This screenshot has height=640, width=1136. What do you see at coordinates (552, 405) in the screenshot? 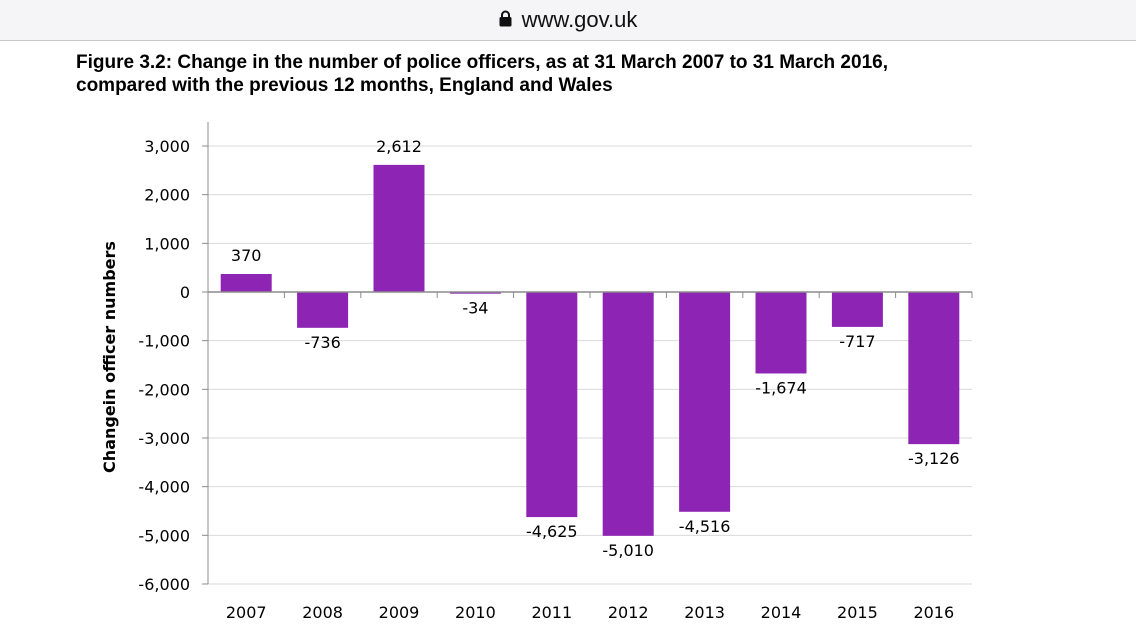
I see `bar-2011` at bounding box center [552, 405].